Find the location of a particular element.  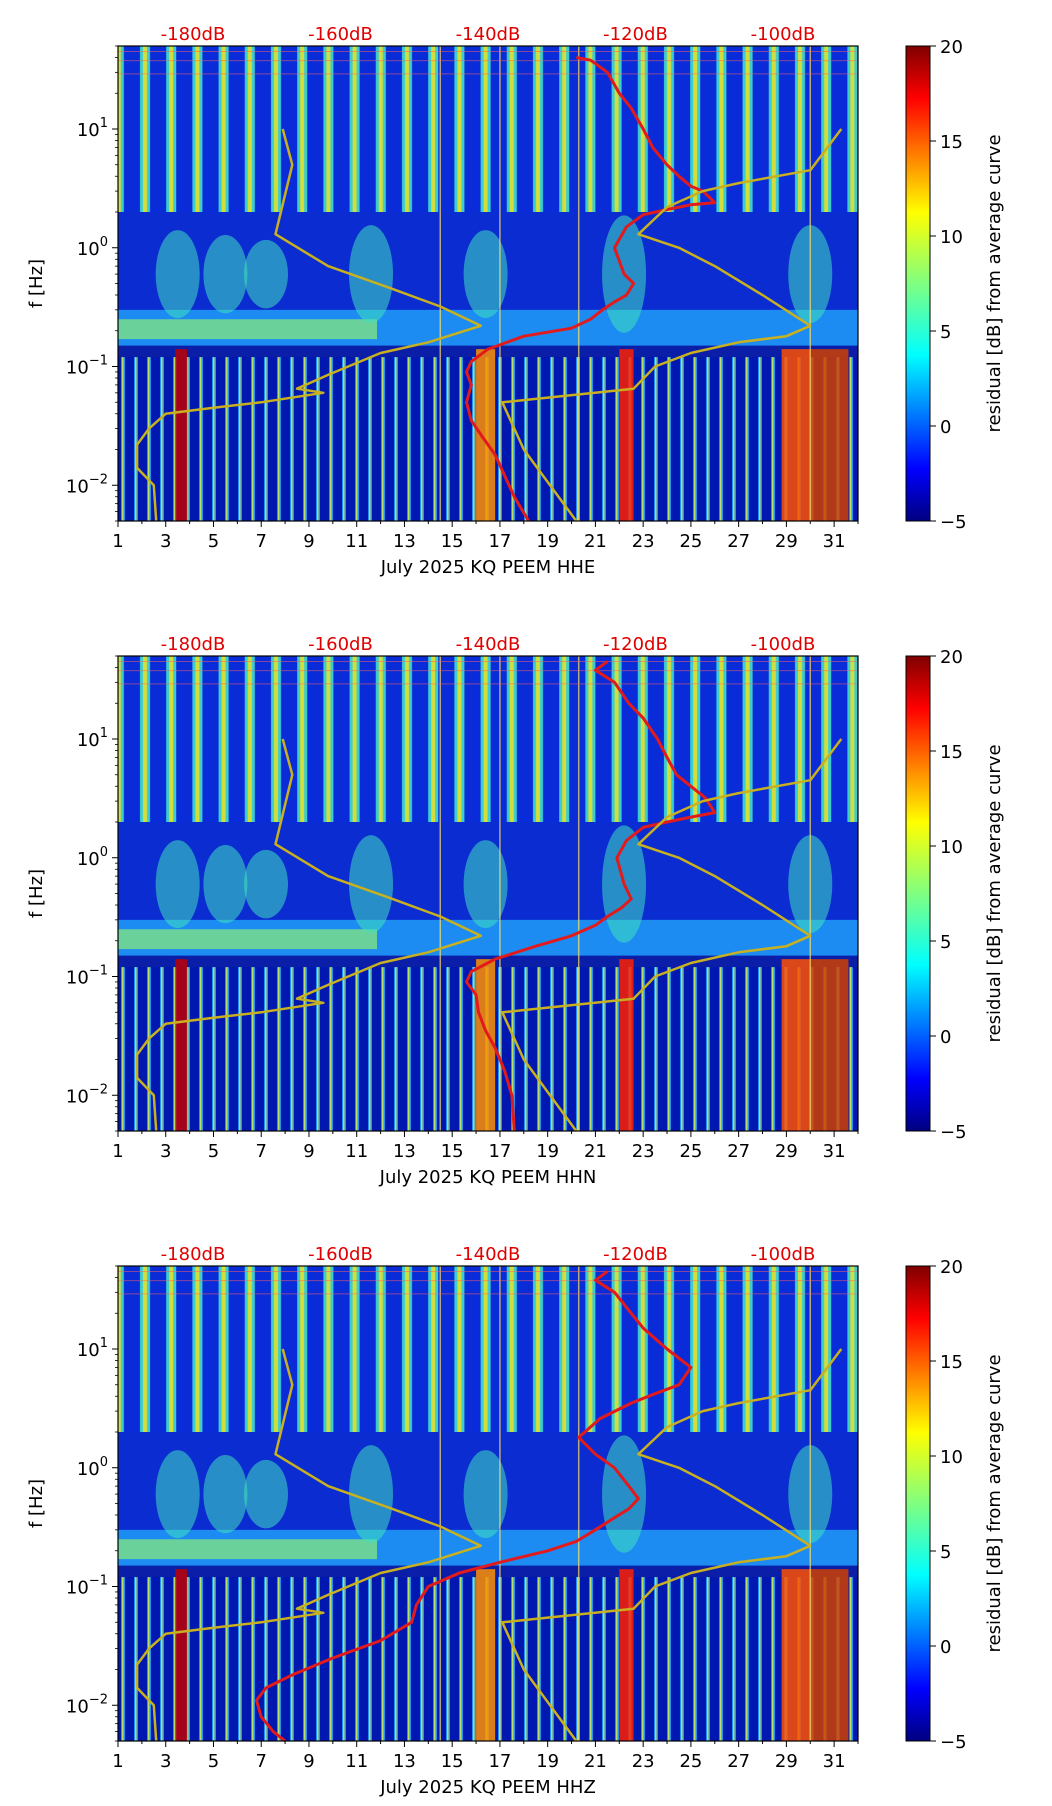

colorbar-tick-label: −5 is located at coordinates (953, 1132).